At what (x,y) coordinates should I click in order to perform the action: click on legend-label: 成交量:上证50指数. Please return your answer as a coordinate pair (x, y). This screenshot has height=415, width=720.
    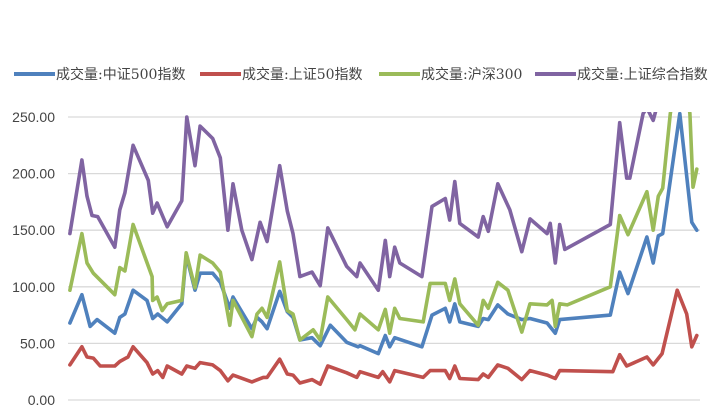
    Looking at the image, I should click on (302, 74).